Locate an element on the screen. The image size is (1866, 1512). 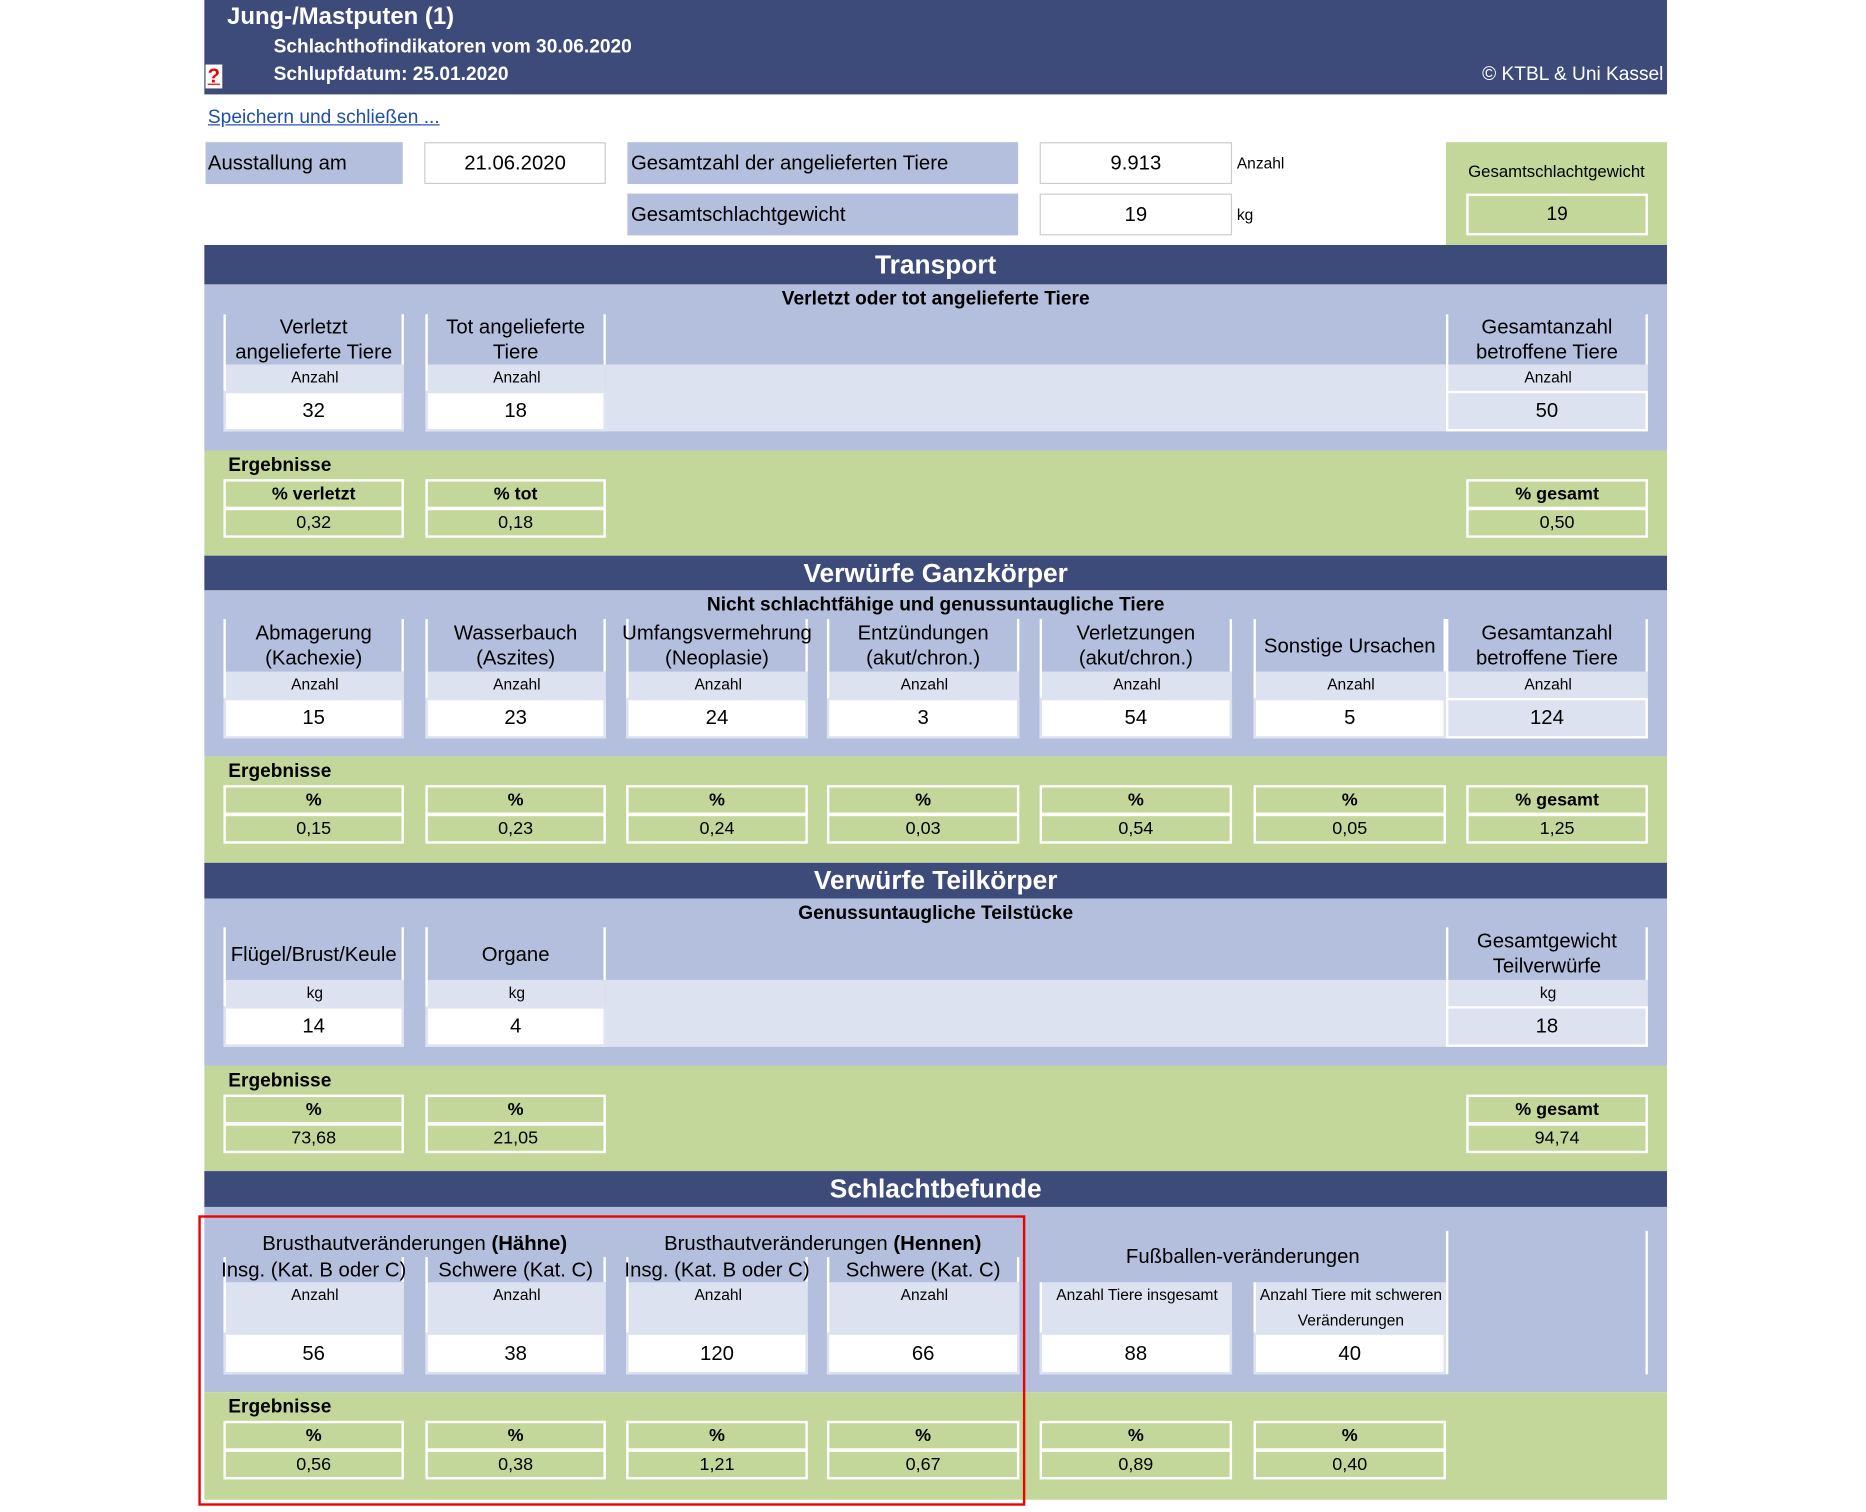
column-label: Flügel/Brust/Keule is located at coordinates (313, 953).